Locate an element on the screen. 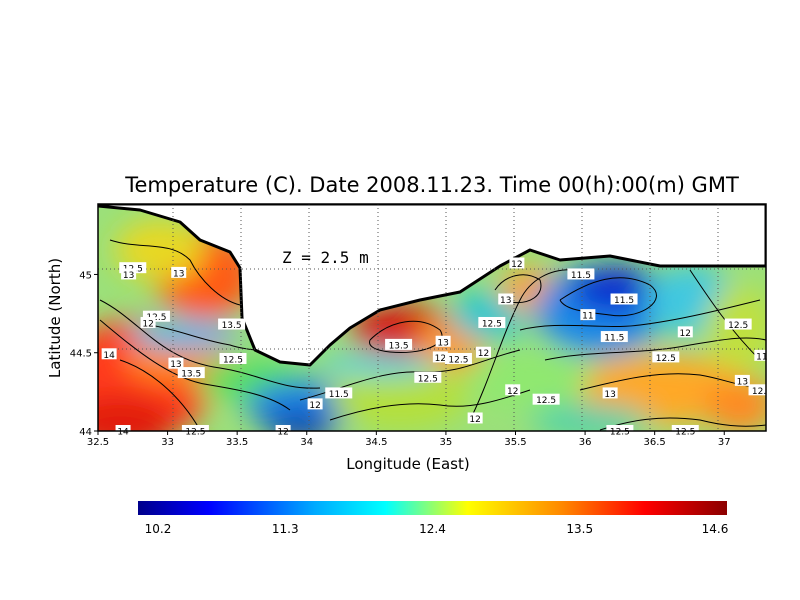  depth-annotation: Z = 2.5 m is located at coordinates (325, 257).